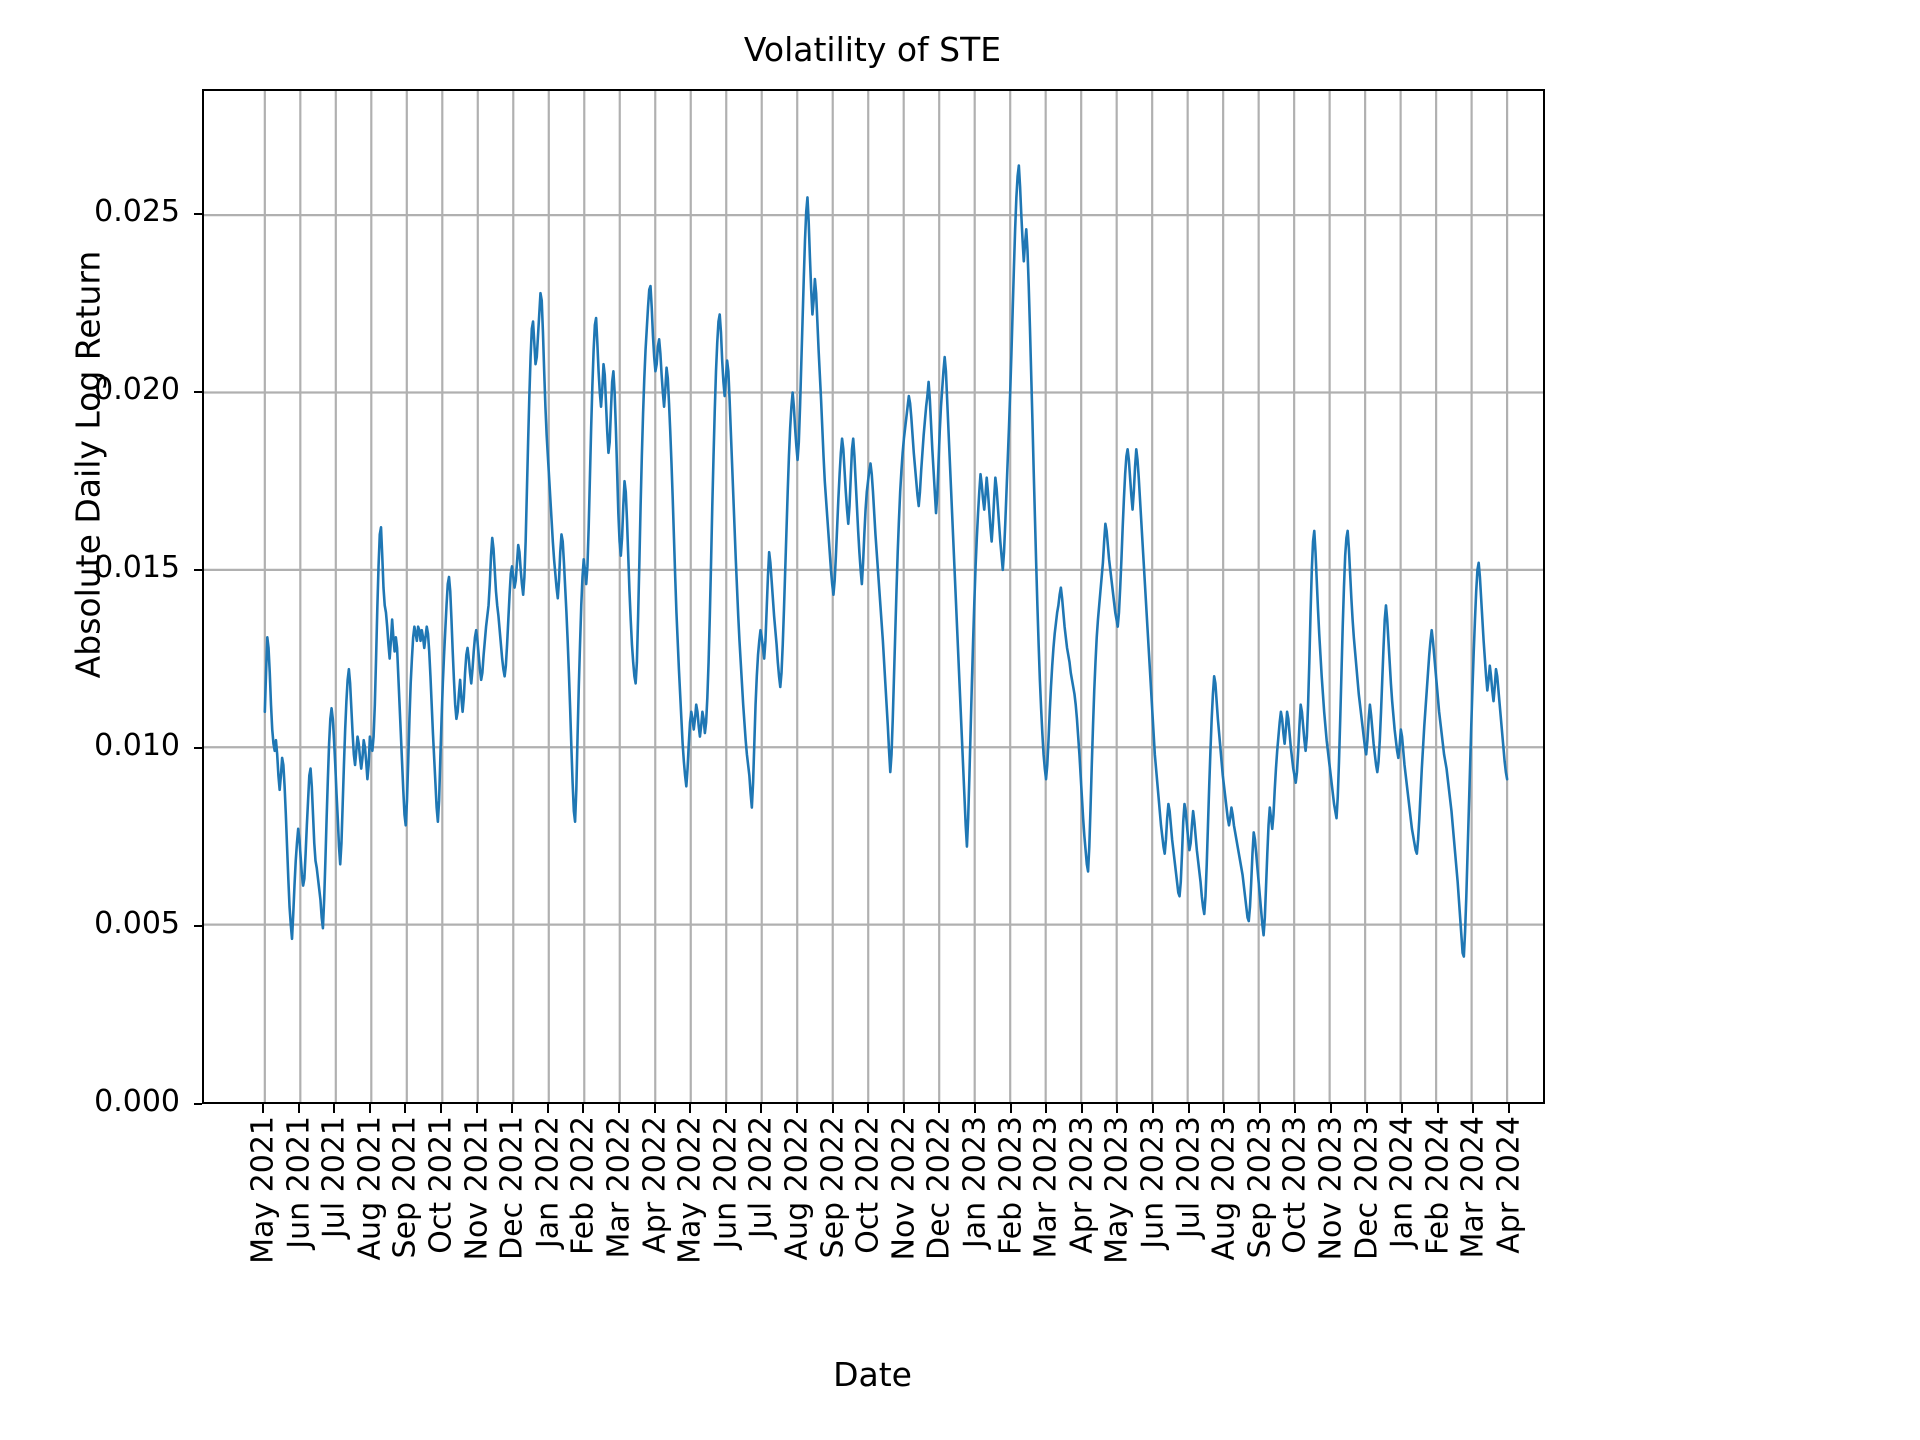  What do you see at coordinates (868, 1185) in the screenshot?
I see `x-tick-label-text: Oct 2022` at bounding box center [868, 1185].